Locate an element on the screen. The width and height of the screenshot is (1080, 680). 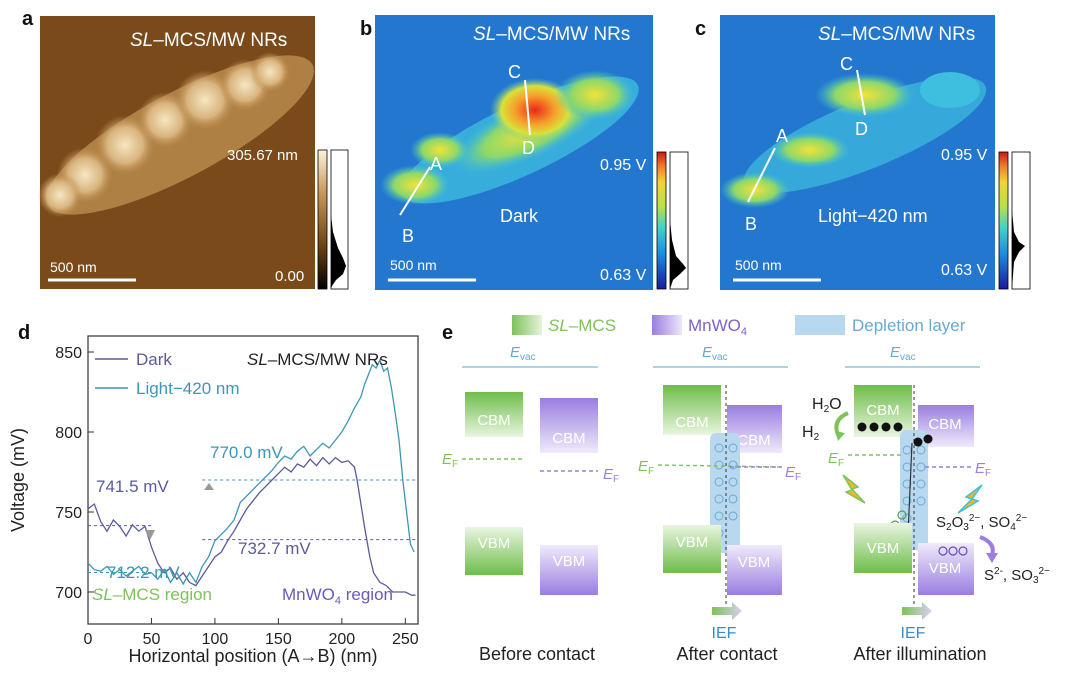
electron-transfer-arrow is located at coordinates (910, 489).